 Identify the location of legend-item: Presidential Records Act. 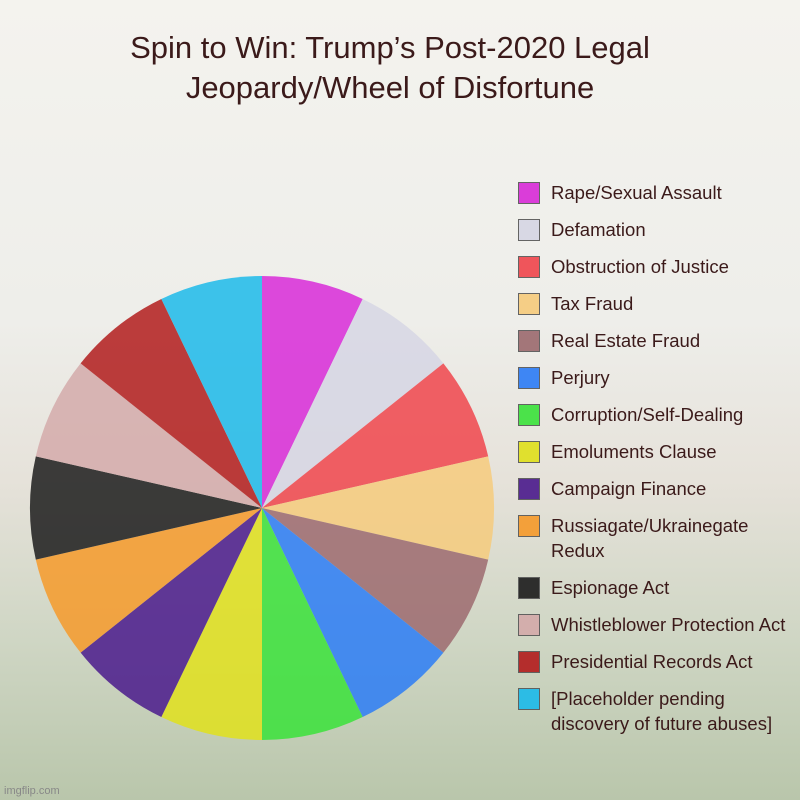
(658, 661).